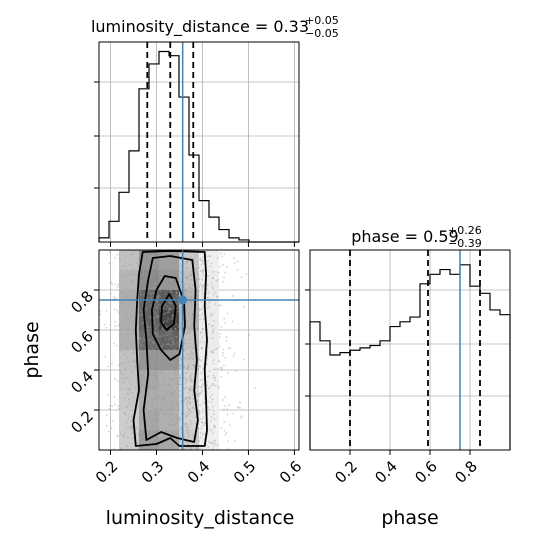 This screenshot has height=550, width=550. What do you see at coordinates (291, 472) in the screenshot?
I see `luminosity-distance-xtick-label: 0.6` at bounding box center [291, 472].